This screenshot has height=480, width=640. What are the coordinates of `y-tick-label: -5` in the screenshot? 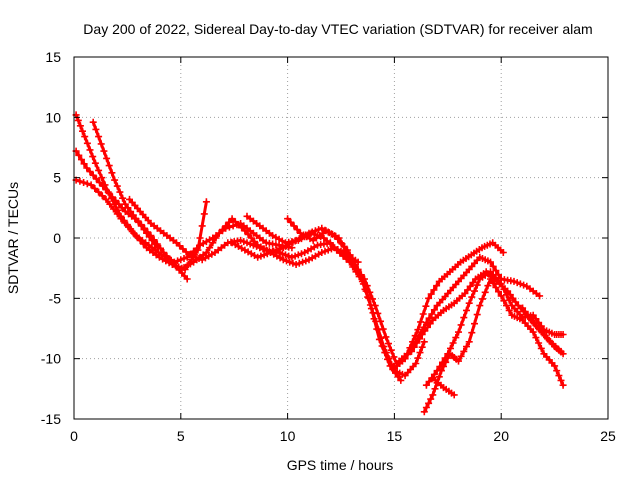 It's located at (55, 298).